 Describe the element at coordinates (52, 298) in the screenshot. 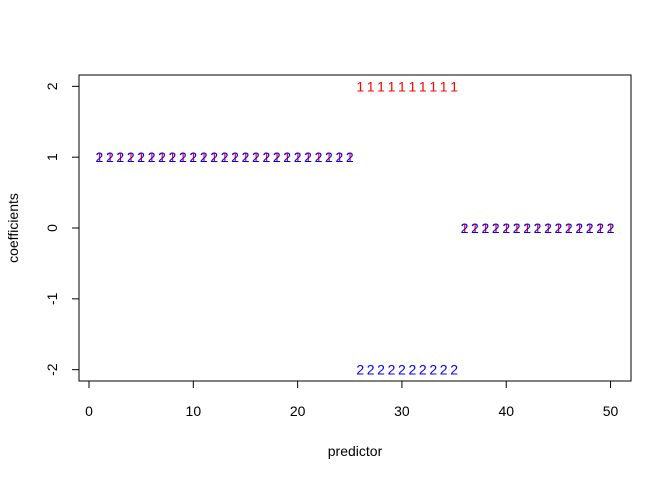

I see `y-tick-label: -1` at that location.